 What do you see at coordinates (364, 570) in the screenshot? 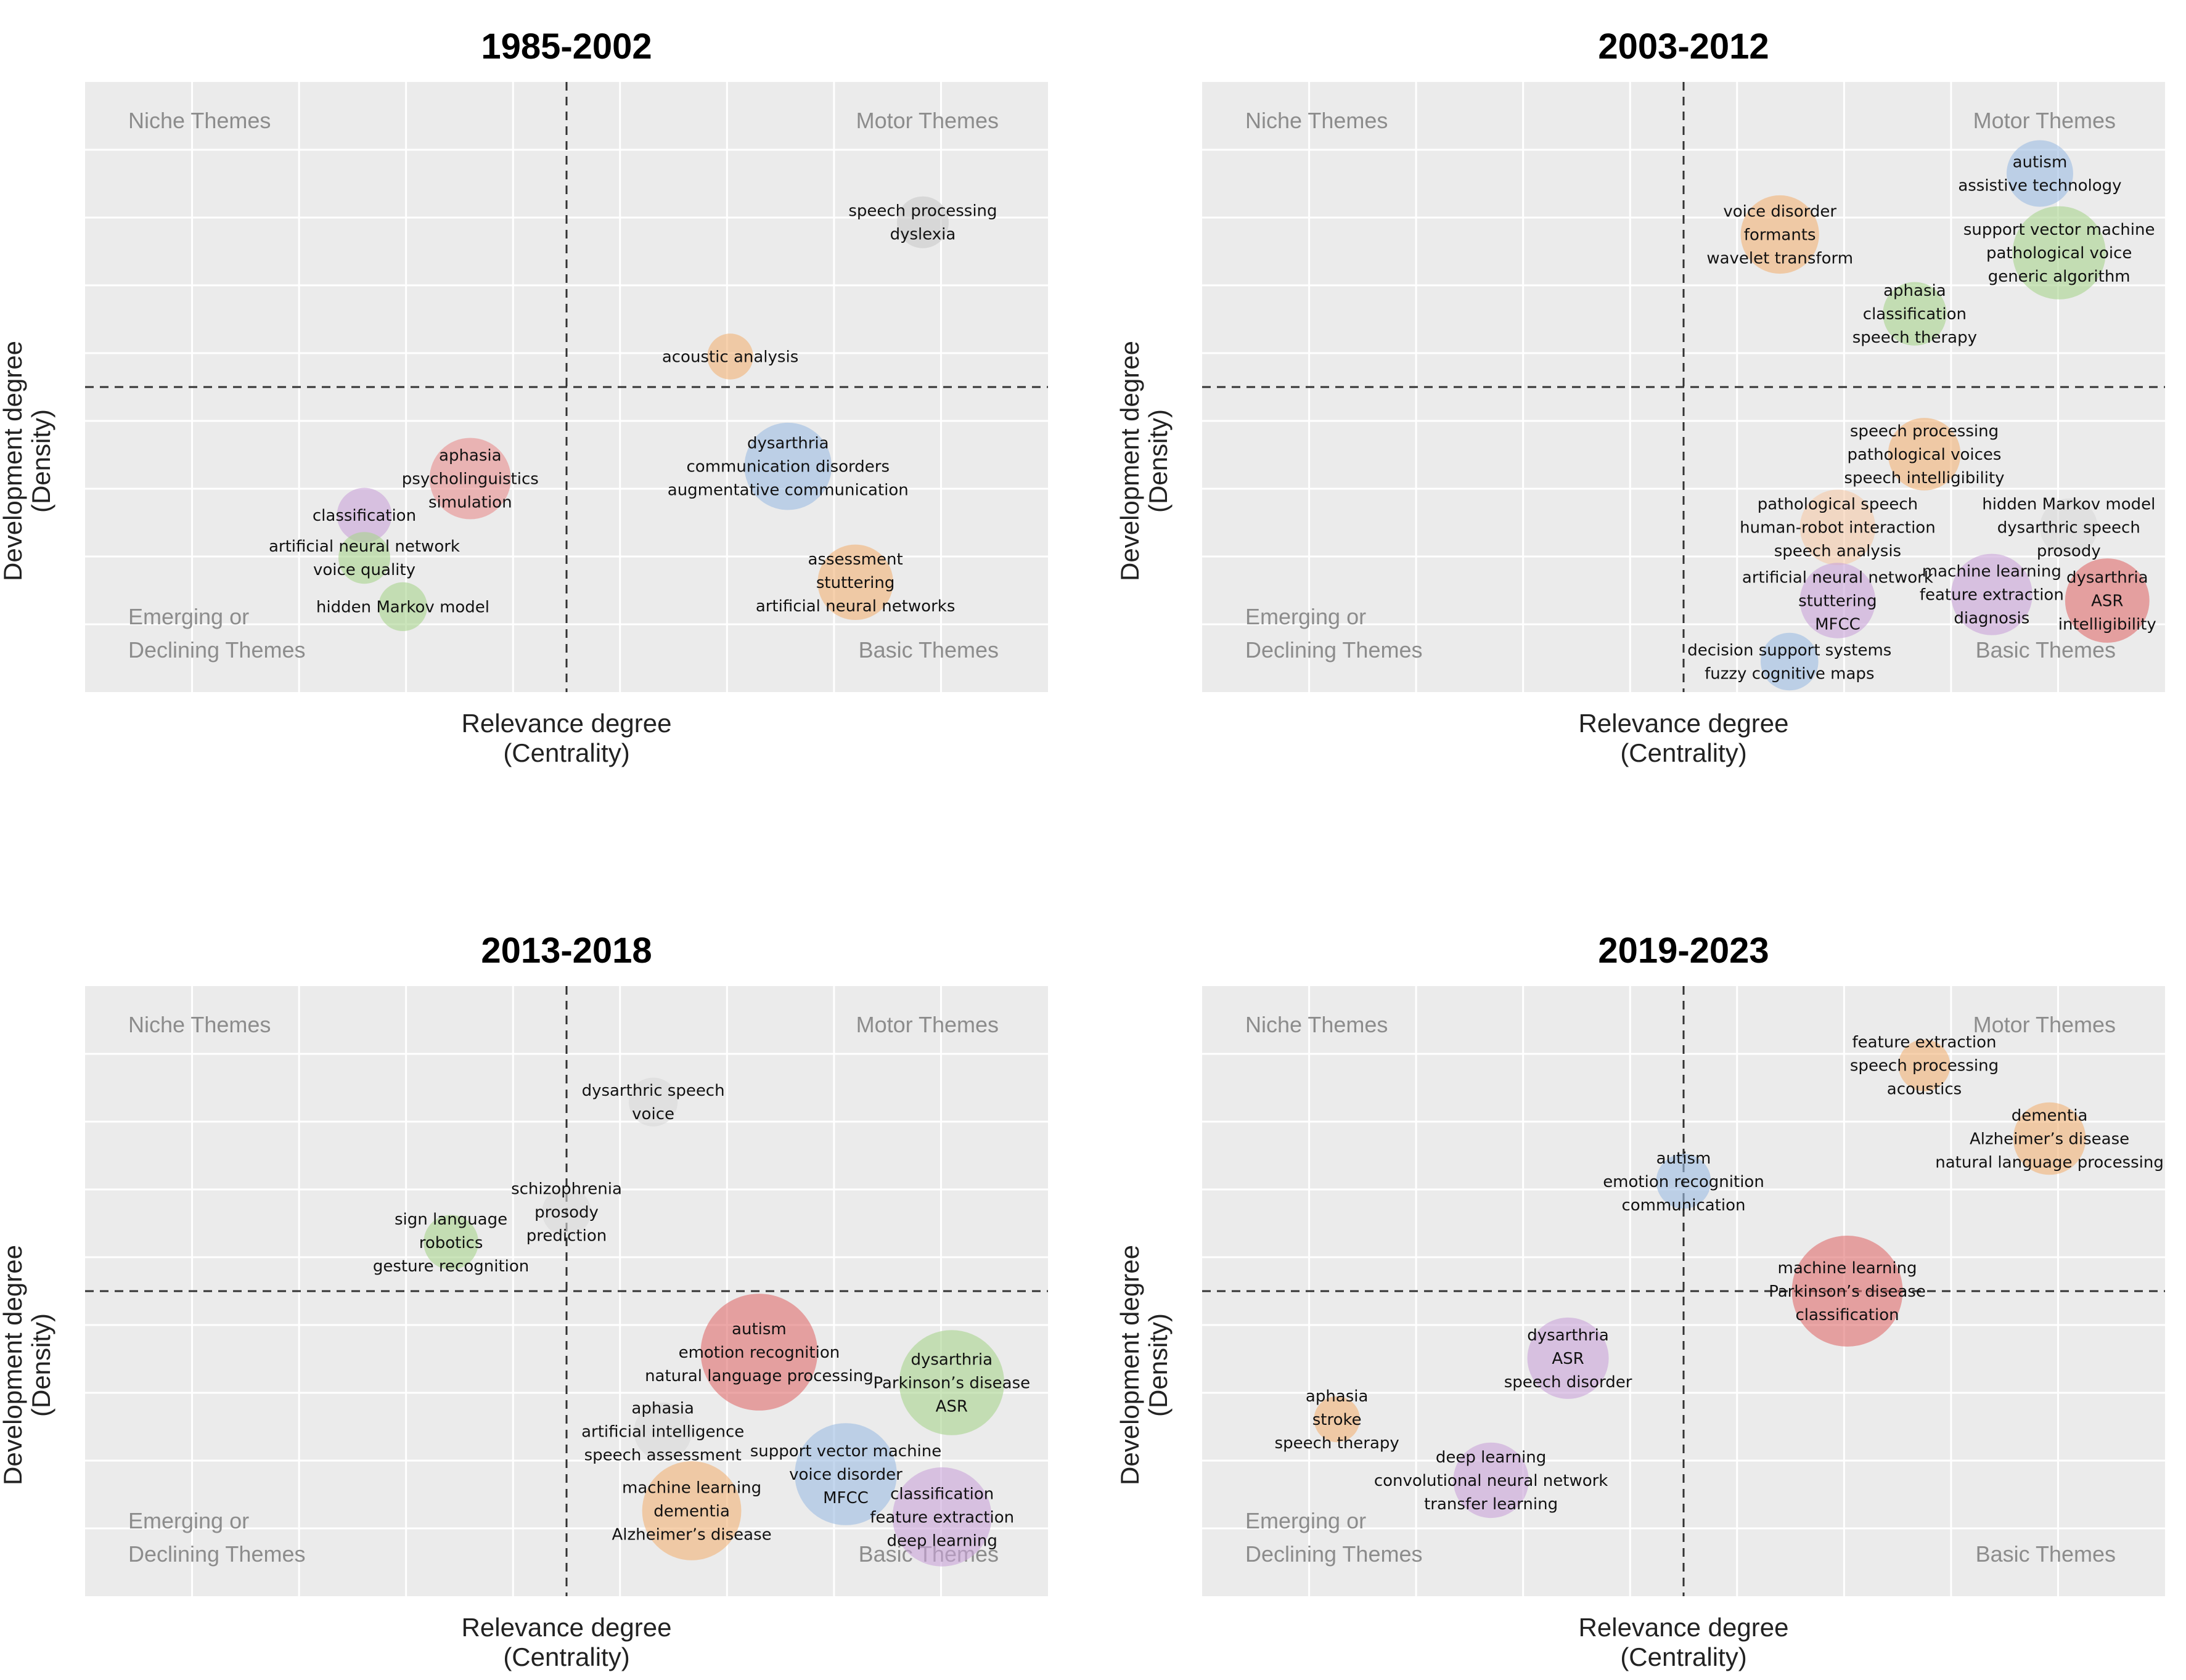
I see `cluster-label: voice quality` at bounding box center [364, 570].